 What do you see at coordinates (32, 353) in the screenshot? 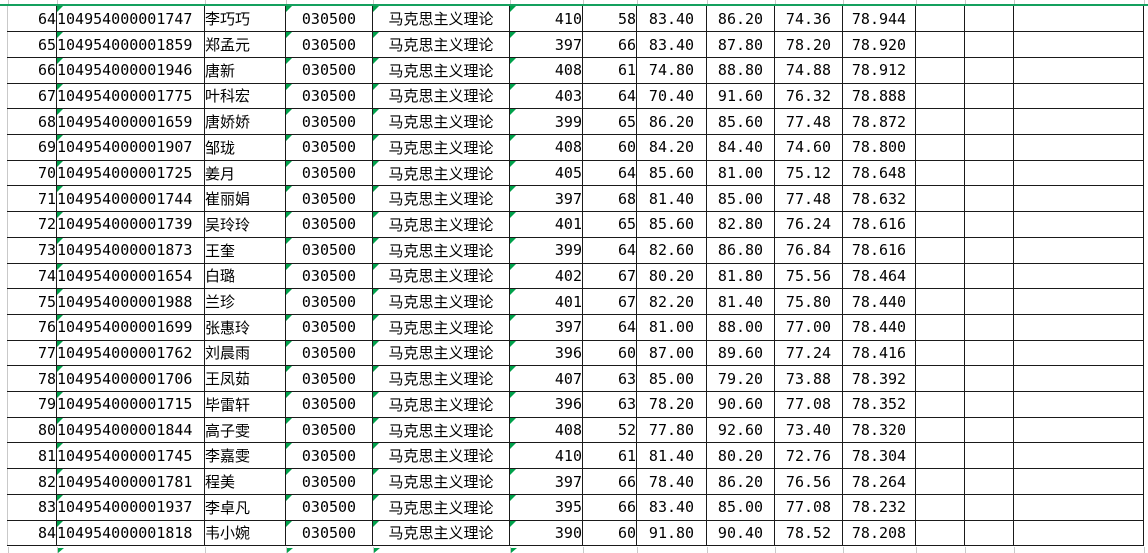
I see `cell-row-num: 77` at bounding box center [32, 353].